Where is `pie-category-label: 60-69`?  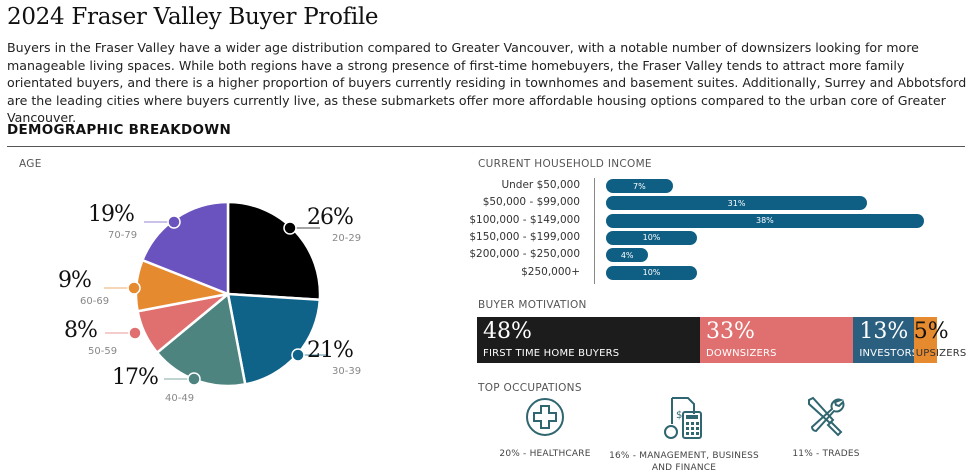
pie-category-label: 60-69 is located at coordinates (95, 301).